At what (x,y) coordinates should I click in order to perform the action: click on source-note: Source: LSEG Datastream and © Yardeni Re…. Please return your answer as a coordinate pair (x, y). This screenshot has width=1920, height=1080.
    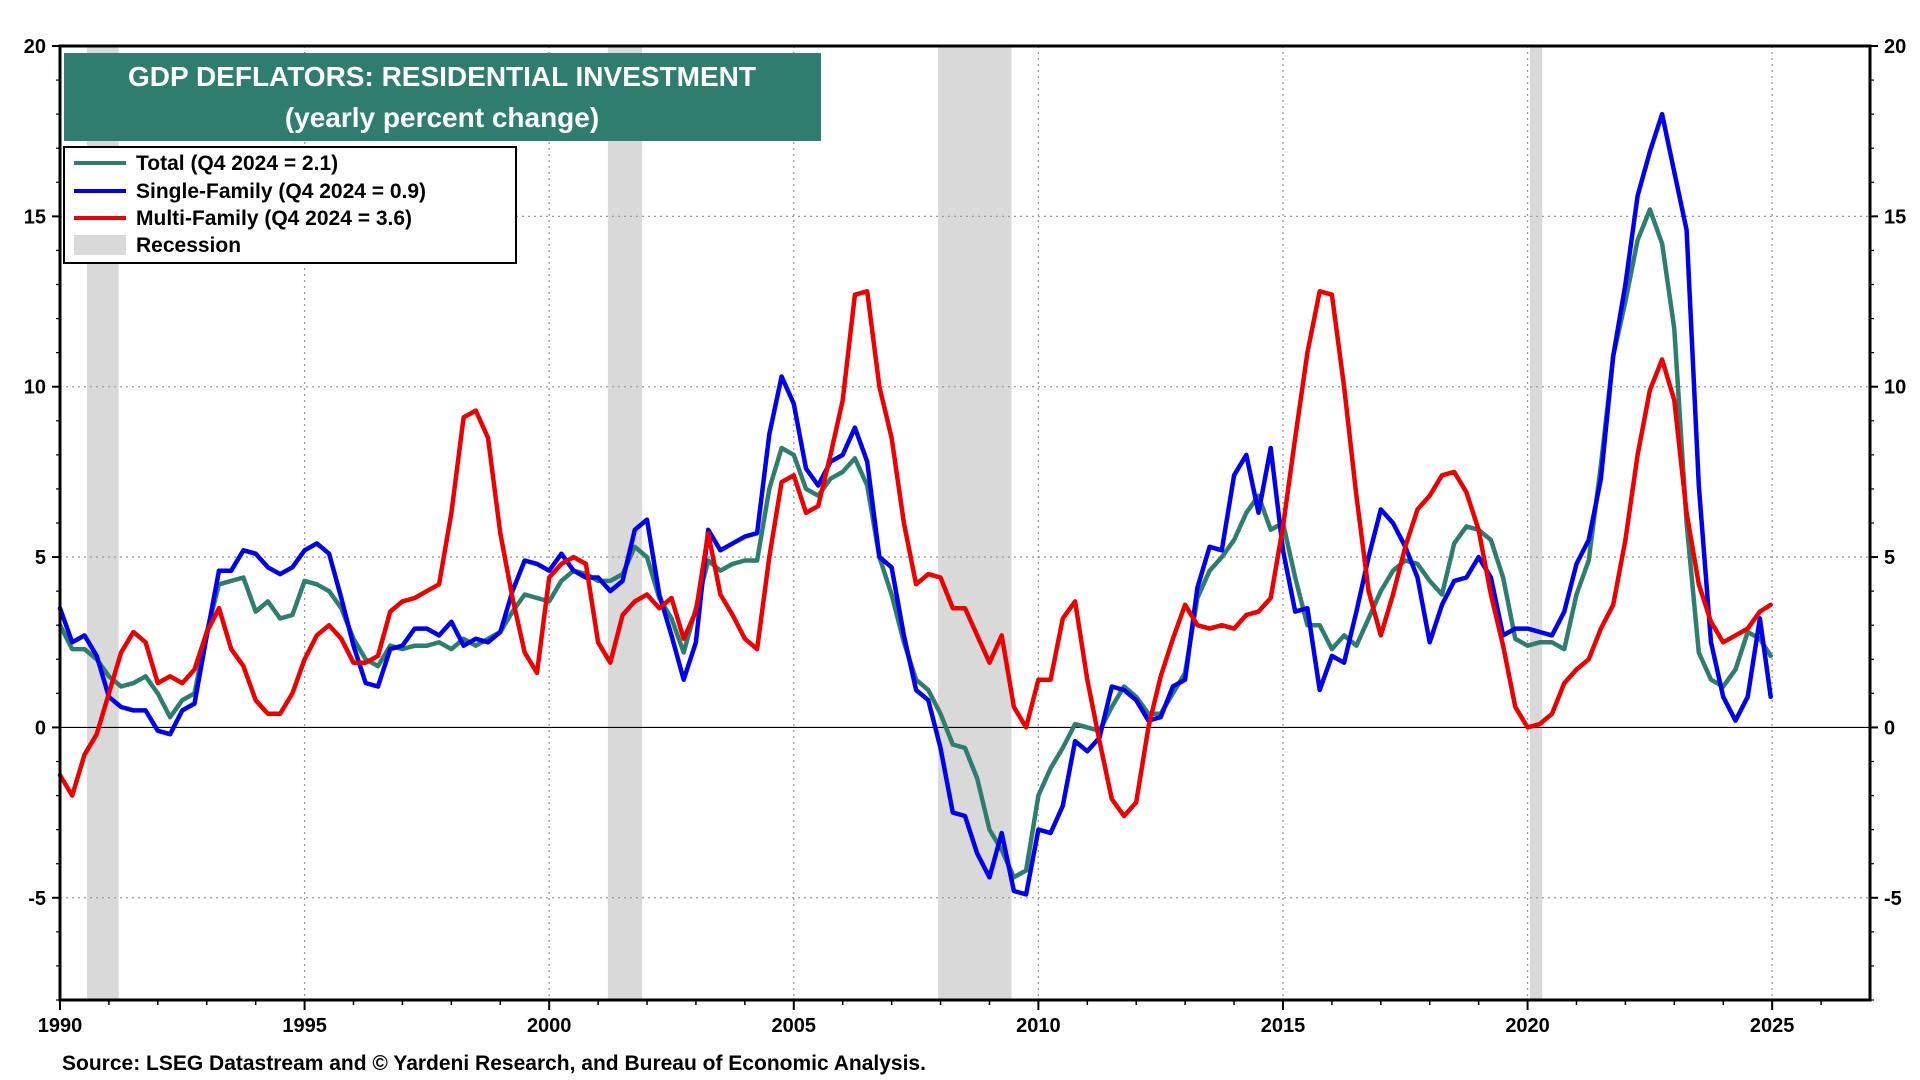
    Looking at the image, I should click on (494, 1063).